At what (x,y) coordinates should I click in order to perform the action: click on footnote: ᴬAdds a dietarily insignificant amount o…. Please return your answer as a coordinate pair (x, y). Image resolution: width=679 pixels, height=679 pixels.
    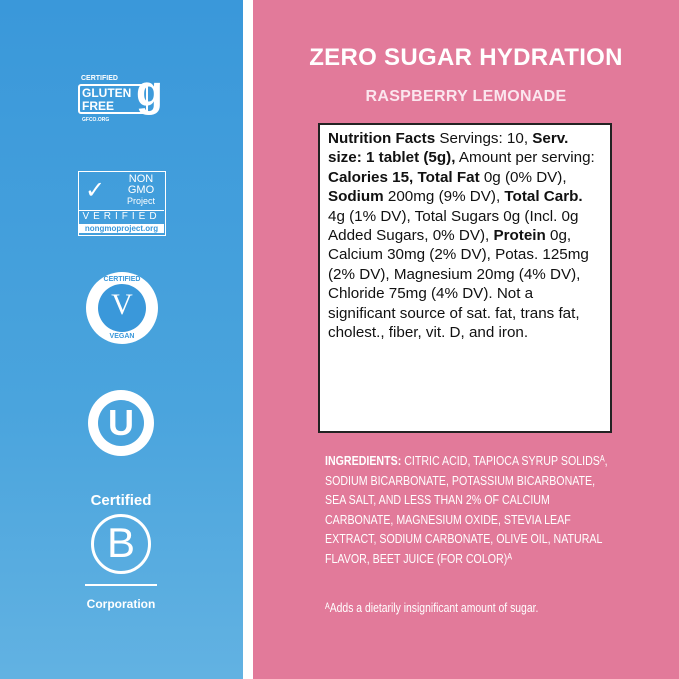
    Looking at the image, I should click on (432, 607).